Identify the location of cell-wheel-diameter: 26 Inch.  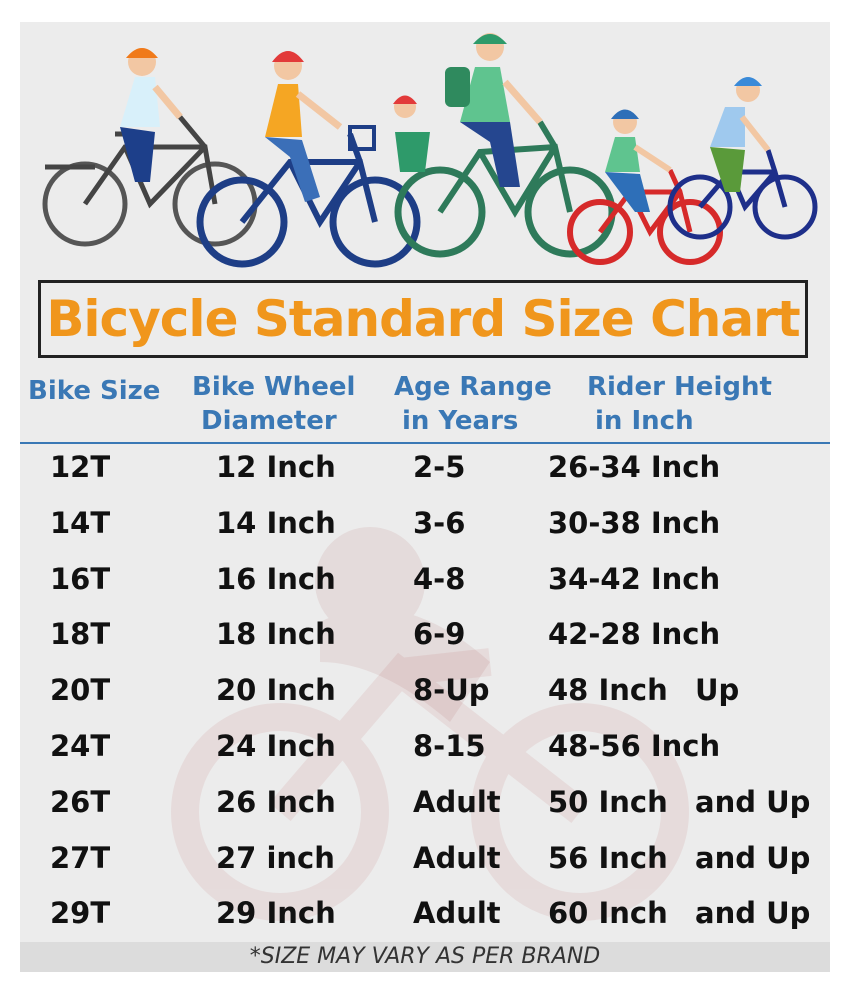
(276, 801).